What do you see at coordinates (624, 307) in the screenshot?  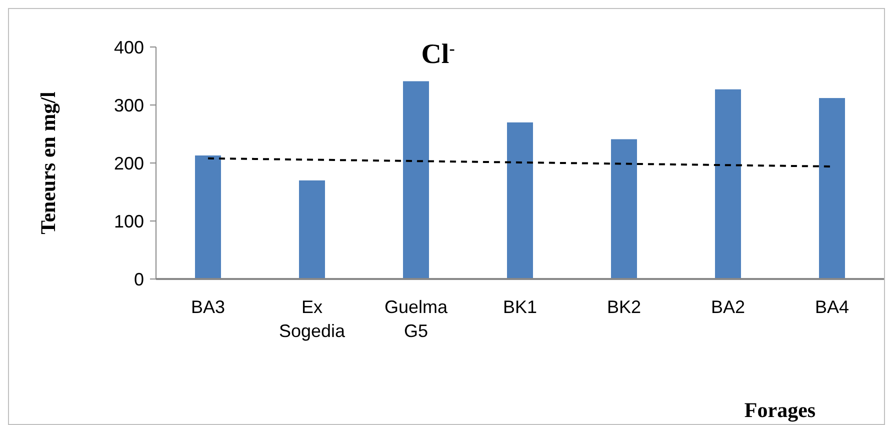 I see `x-tick-label: BK2` at bounding box center [624, 307].